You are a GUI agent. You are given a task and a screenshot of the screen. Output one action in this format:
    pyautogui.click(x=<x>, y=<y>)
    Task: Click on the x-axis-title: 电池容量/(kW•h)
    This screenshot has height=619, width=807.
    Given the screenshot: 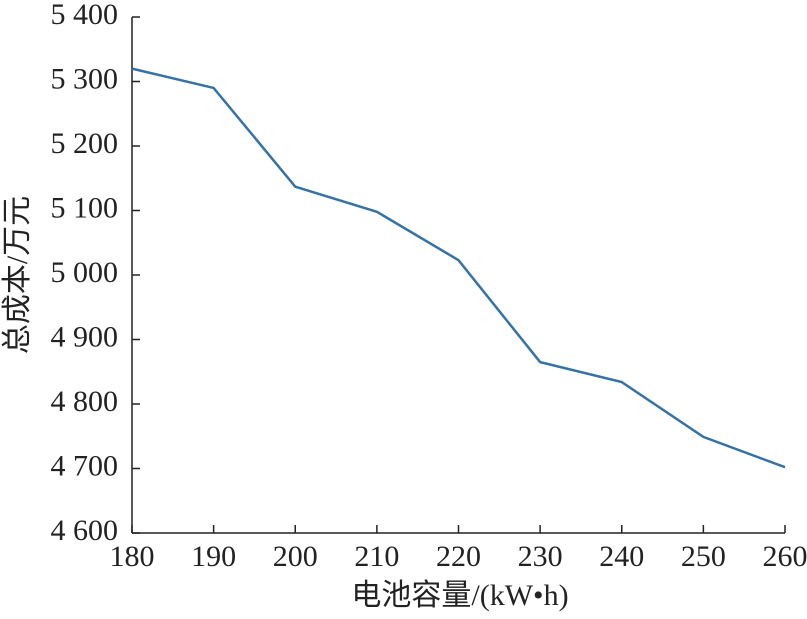 What is the action you would take?
    pyautogui.click(x=459, y=595)
    